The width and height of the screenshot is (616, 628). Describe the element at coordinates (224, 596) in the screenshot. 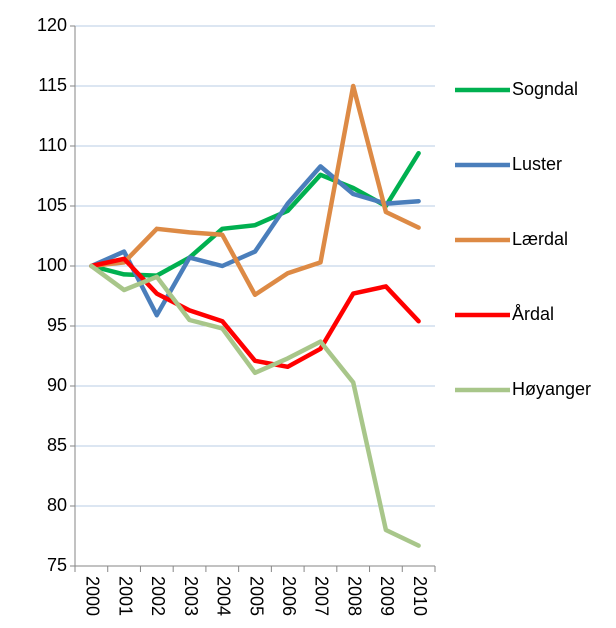

I see `x-tick-label: 2004` at that location.